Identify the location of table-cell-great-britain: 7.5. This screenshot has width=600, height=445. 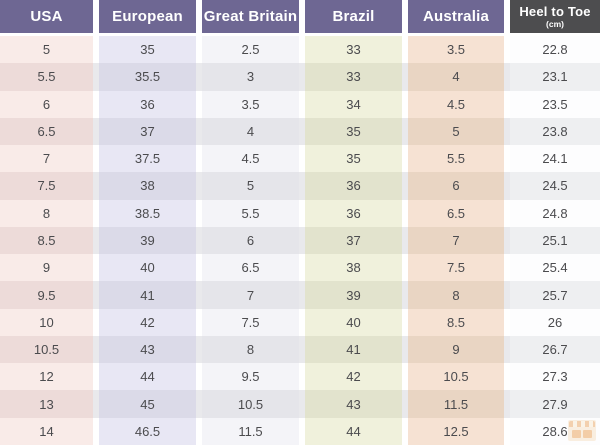
(250, 322).